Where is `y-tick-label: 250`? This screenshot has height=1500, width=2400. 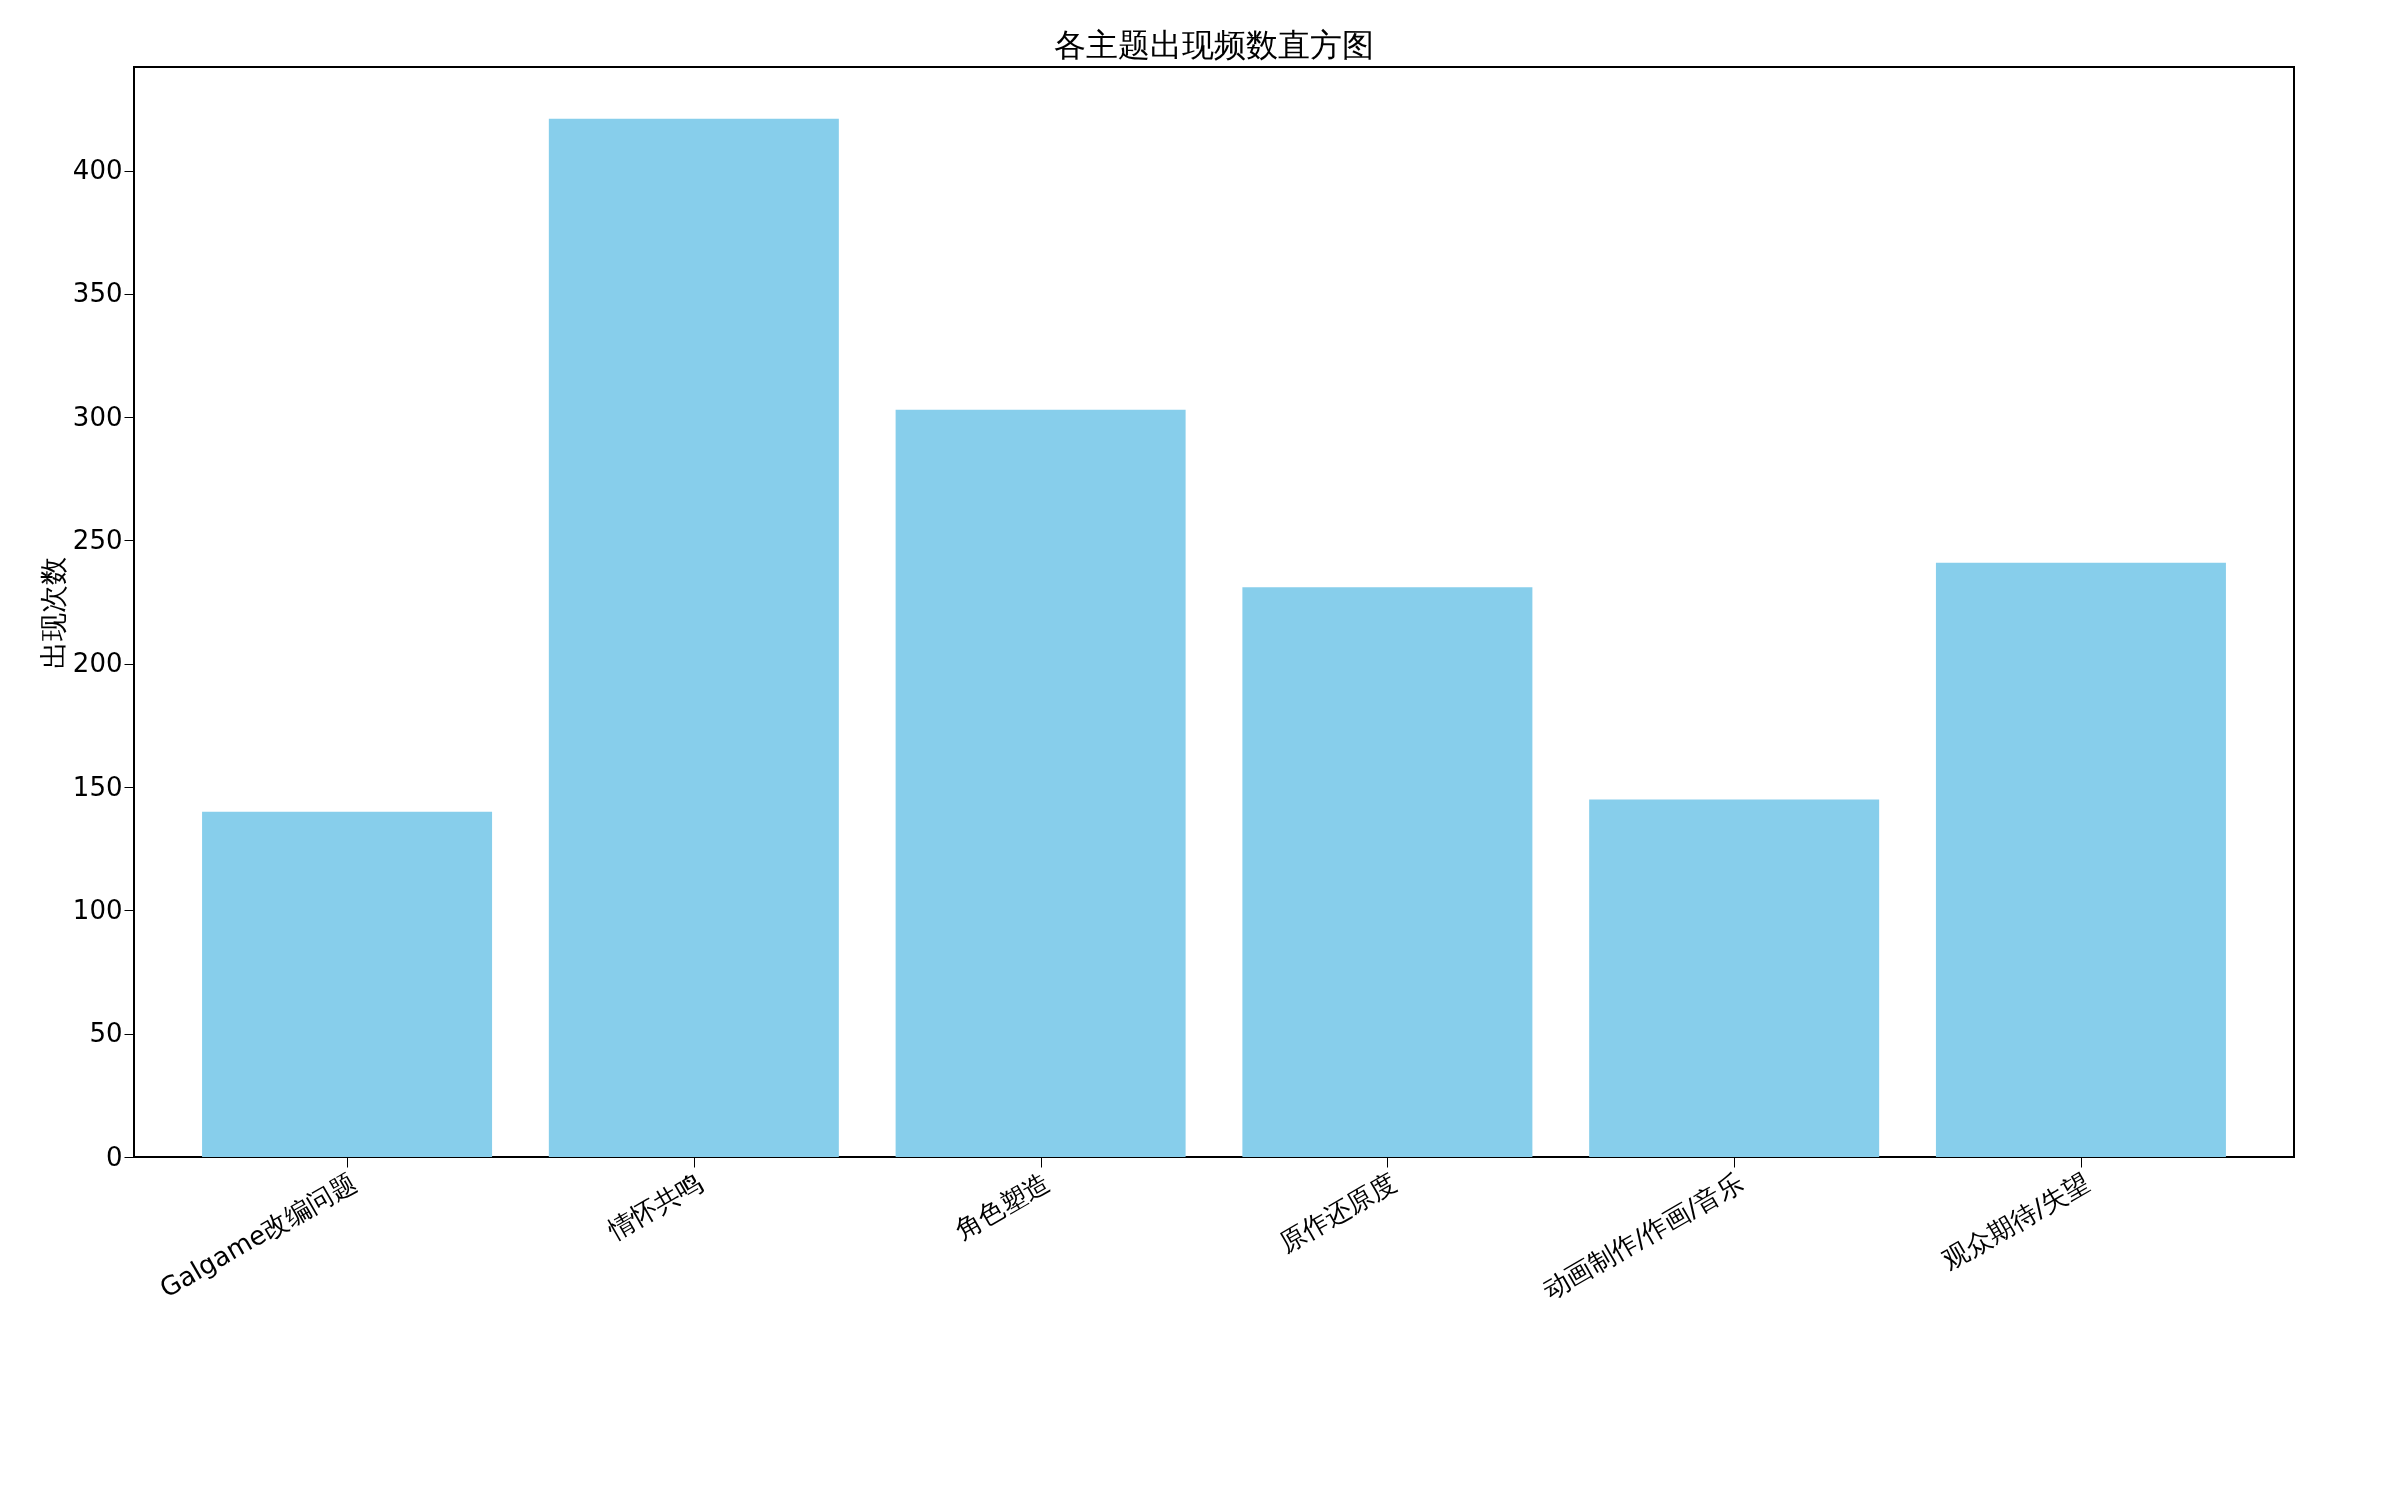 y-tick-label: 250 is located at coordinates (97, 539).